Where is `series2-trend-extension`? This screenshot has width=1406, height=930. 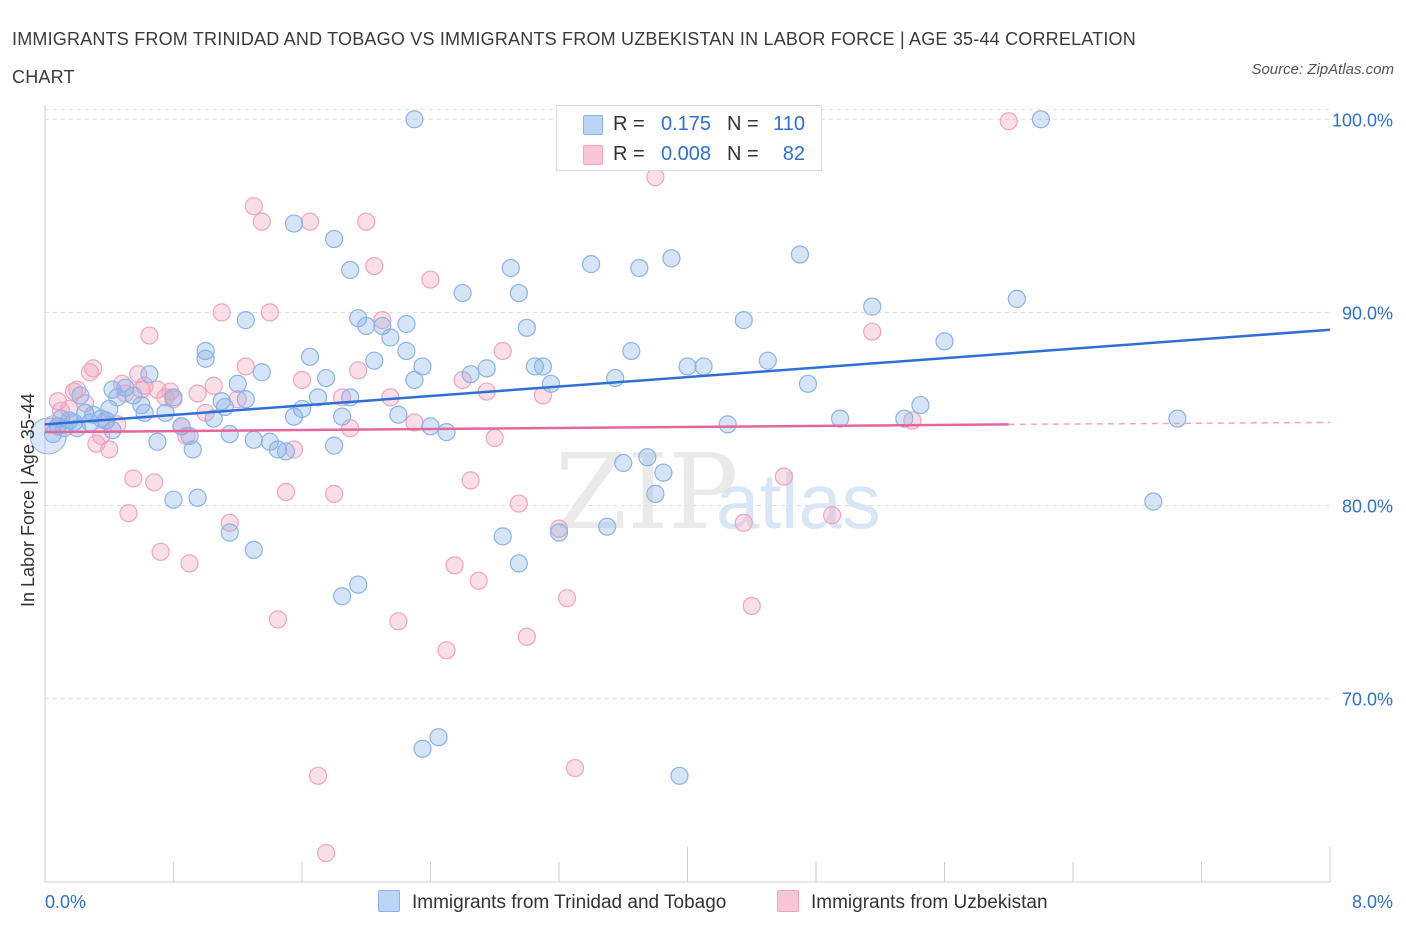 series2-trend-extension is located at coordinates (1169, 423).